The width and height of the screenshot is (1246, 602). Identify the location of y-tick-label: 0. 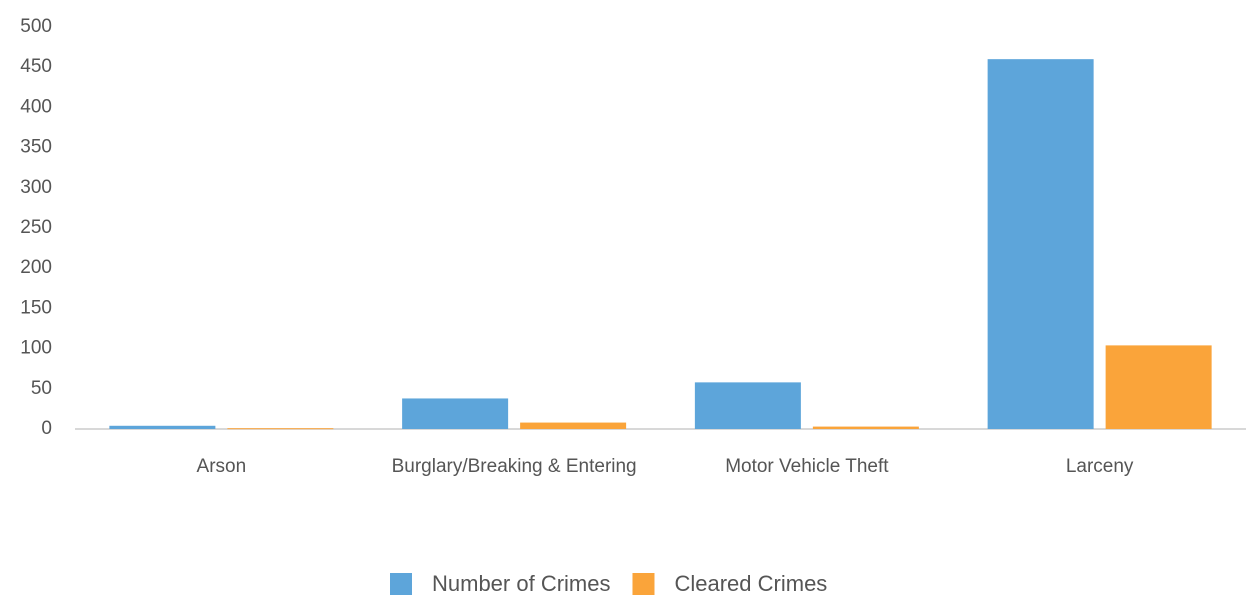
(46, 428).